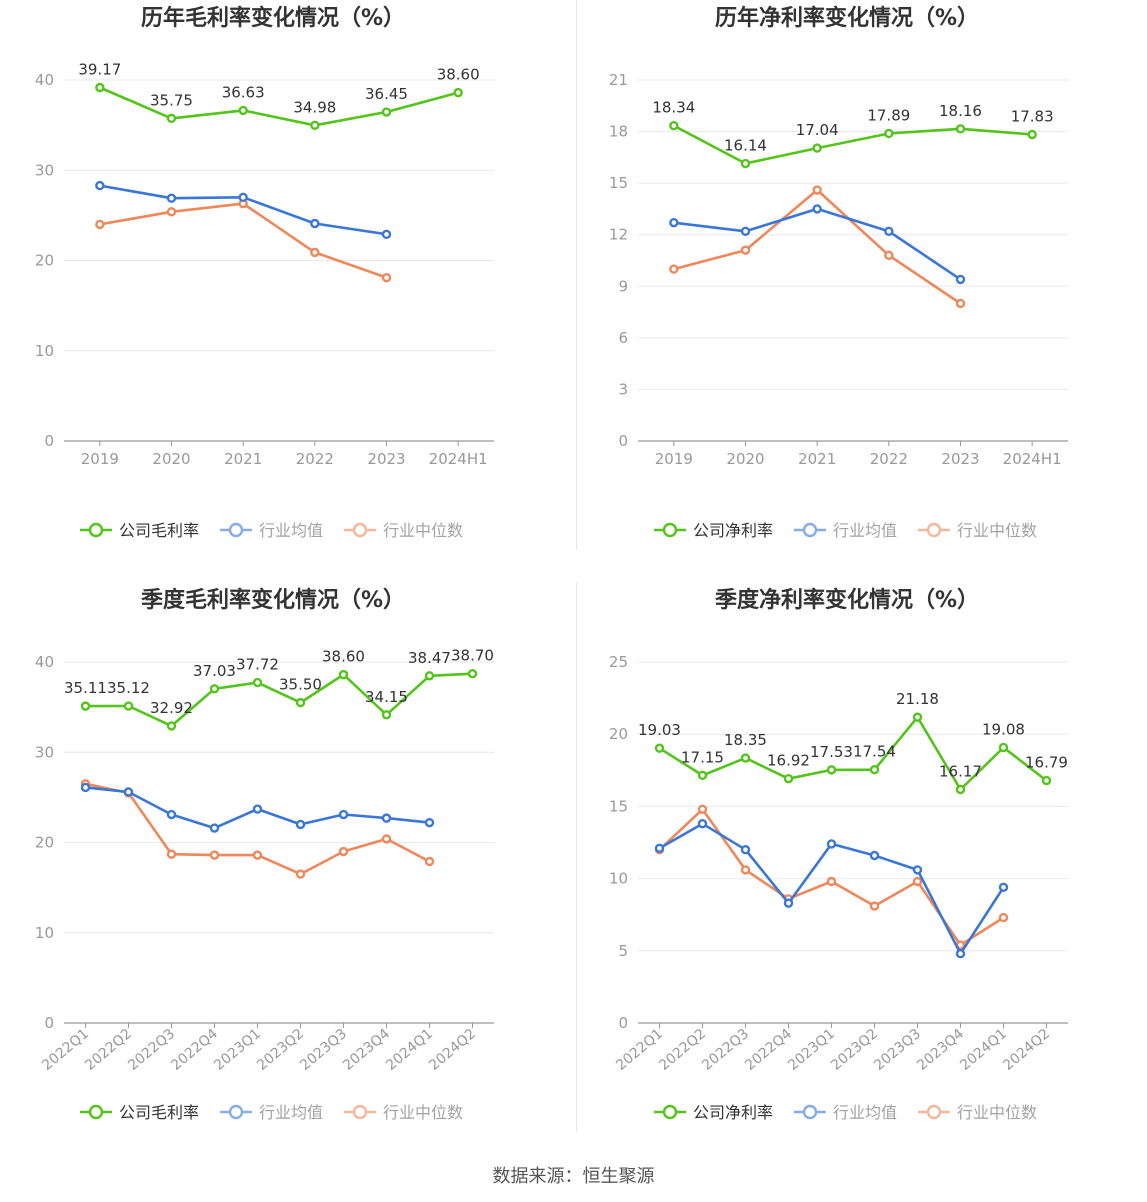  What do you see at coordinates (139, 1112) in the screenshot?
I see `legend-item-company: 公司毛利率` at bounding box center [139, 1112].